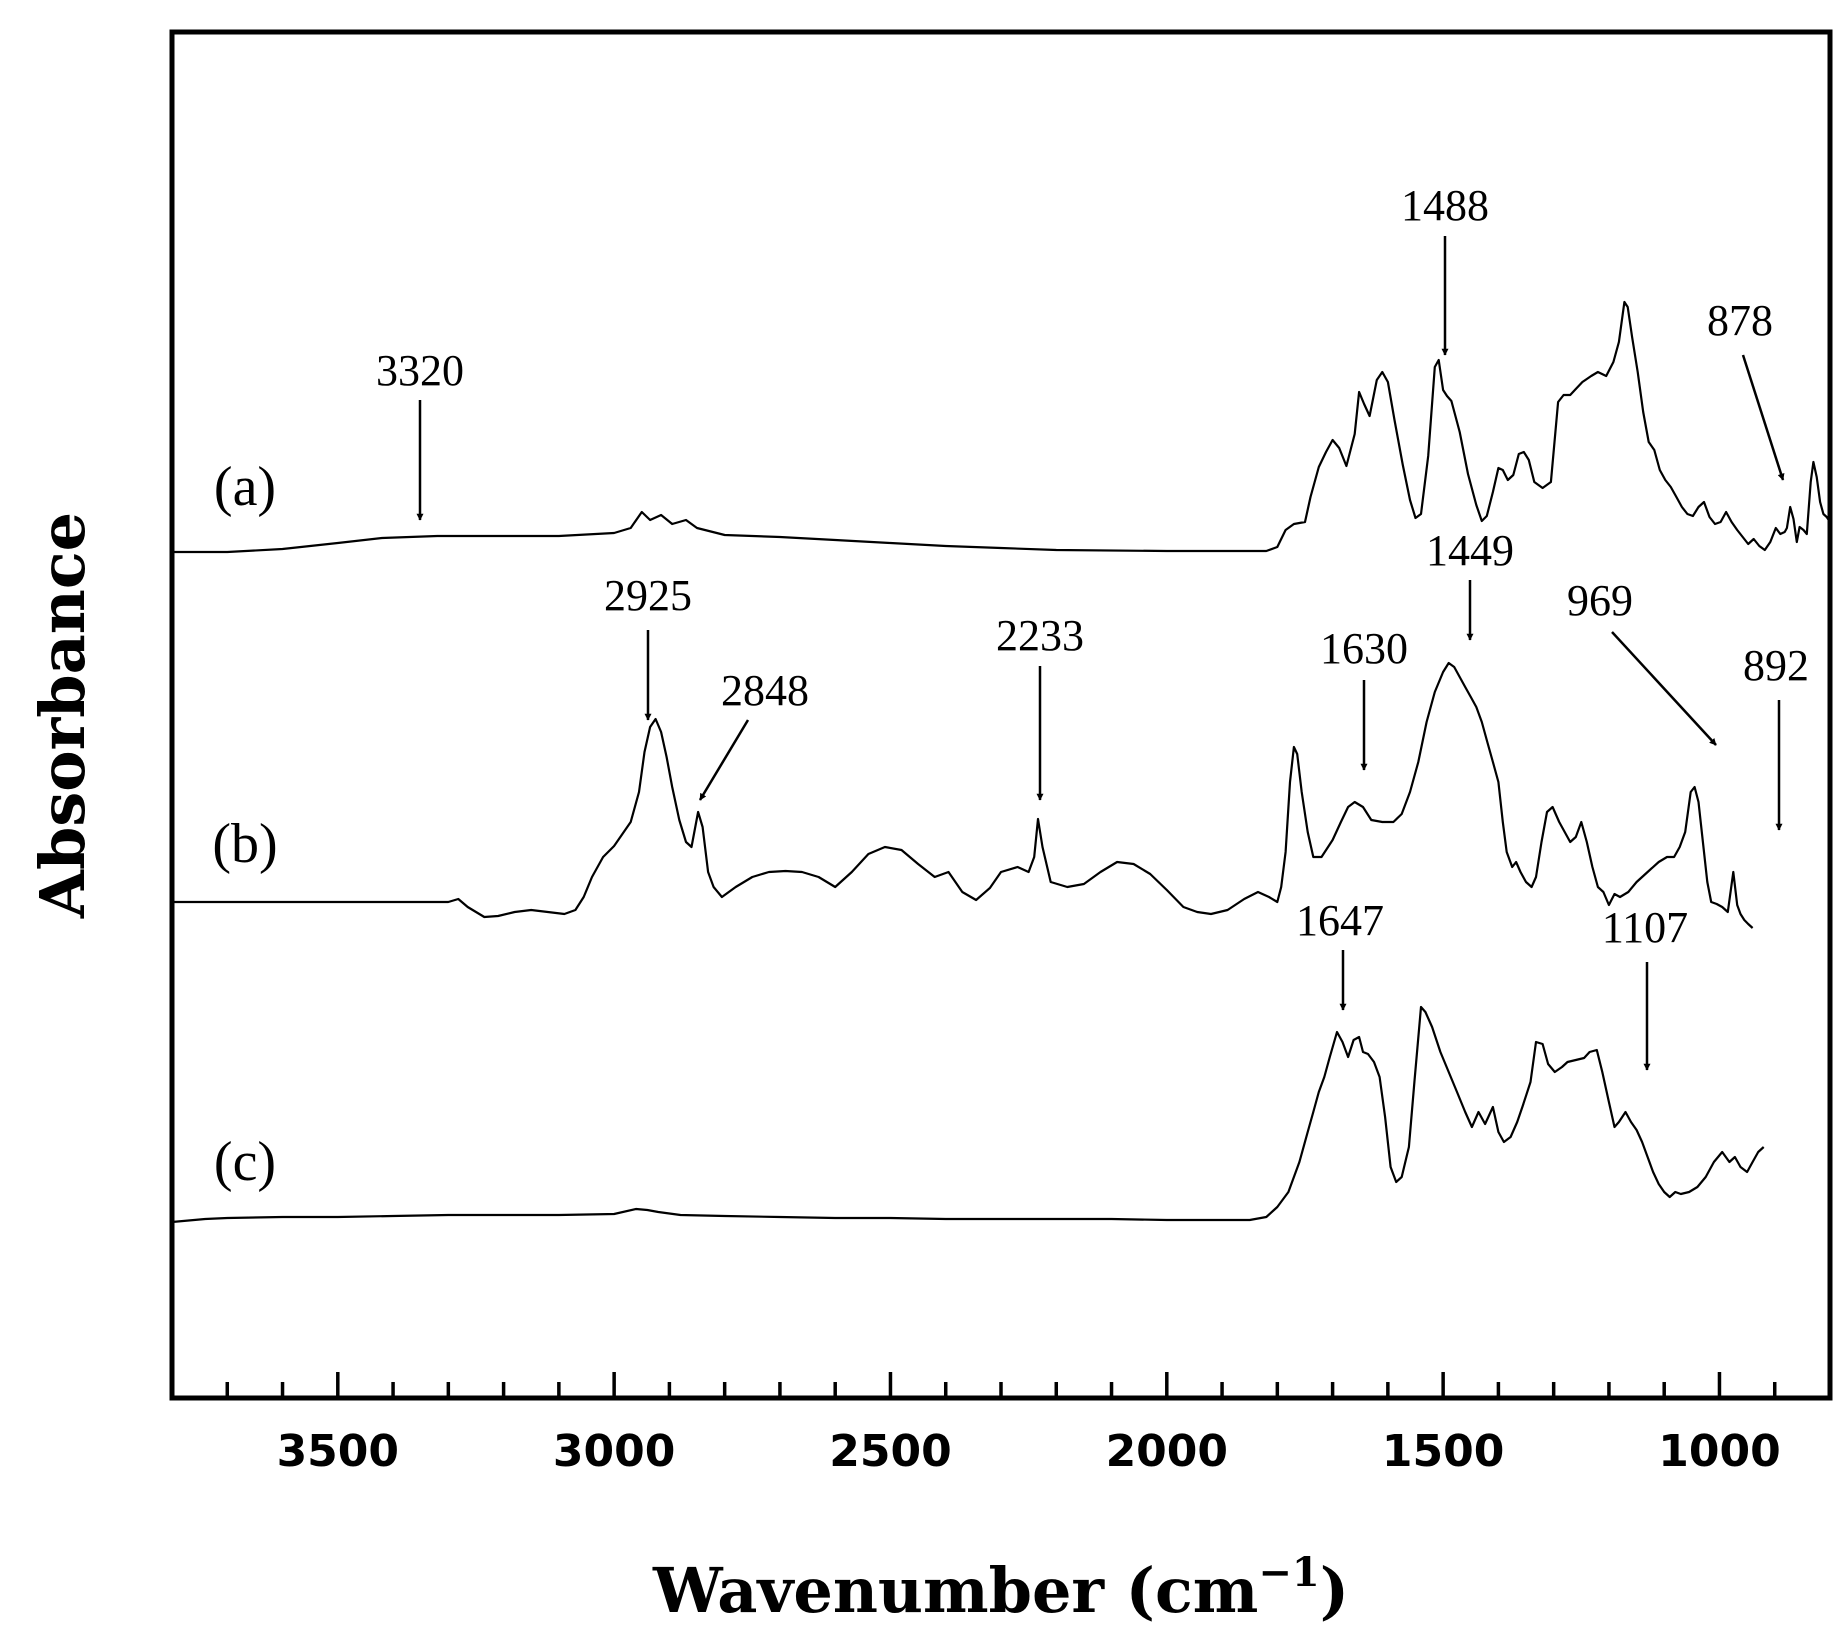 This screenshot has height=1641, width=1842. What do you see at coordinates (963, 795) in the screenshot?
I see `series-line-b` at bounding box center [963, 795].